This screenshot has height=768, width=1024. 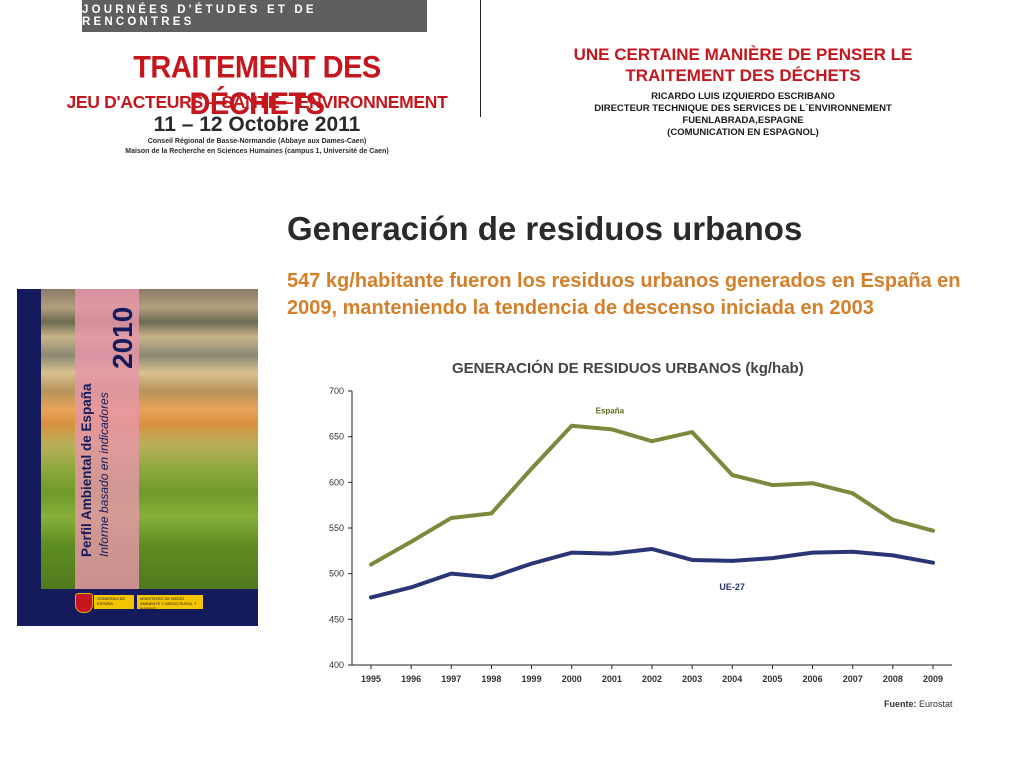 I want to click on x-tick-label: 2009, so click(x=933, y=679).